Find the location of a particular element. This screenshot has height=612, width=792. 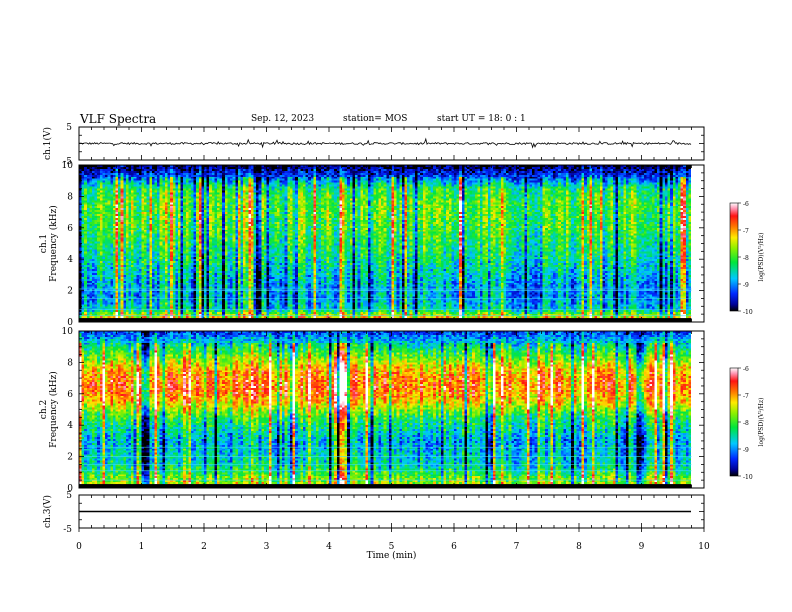

x-axis-label: Time (min) is located at coordinates (392, 555).